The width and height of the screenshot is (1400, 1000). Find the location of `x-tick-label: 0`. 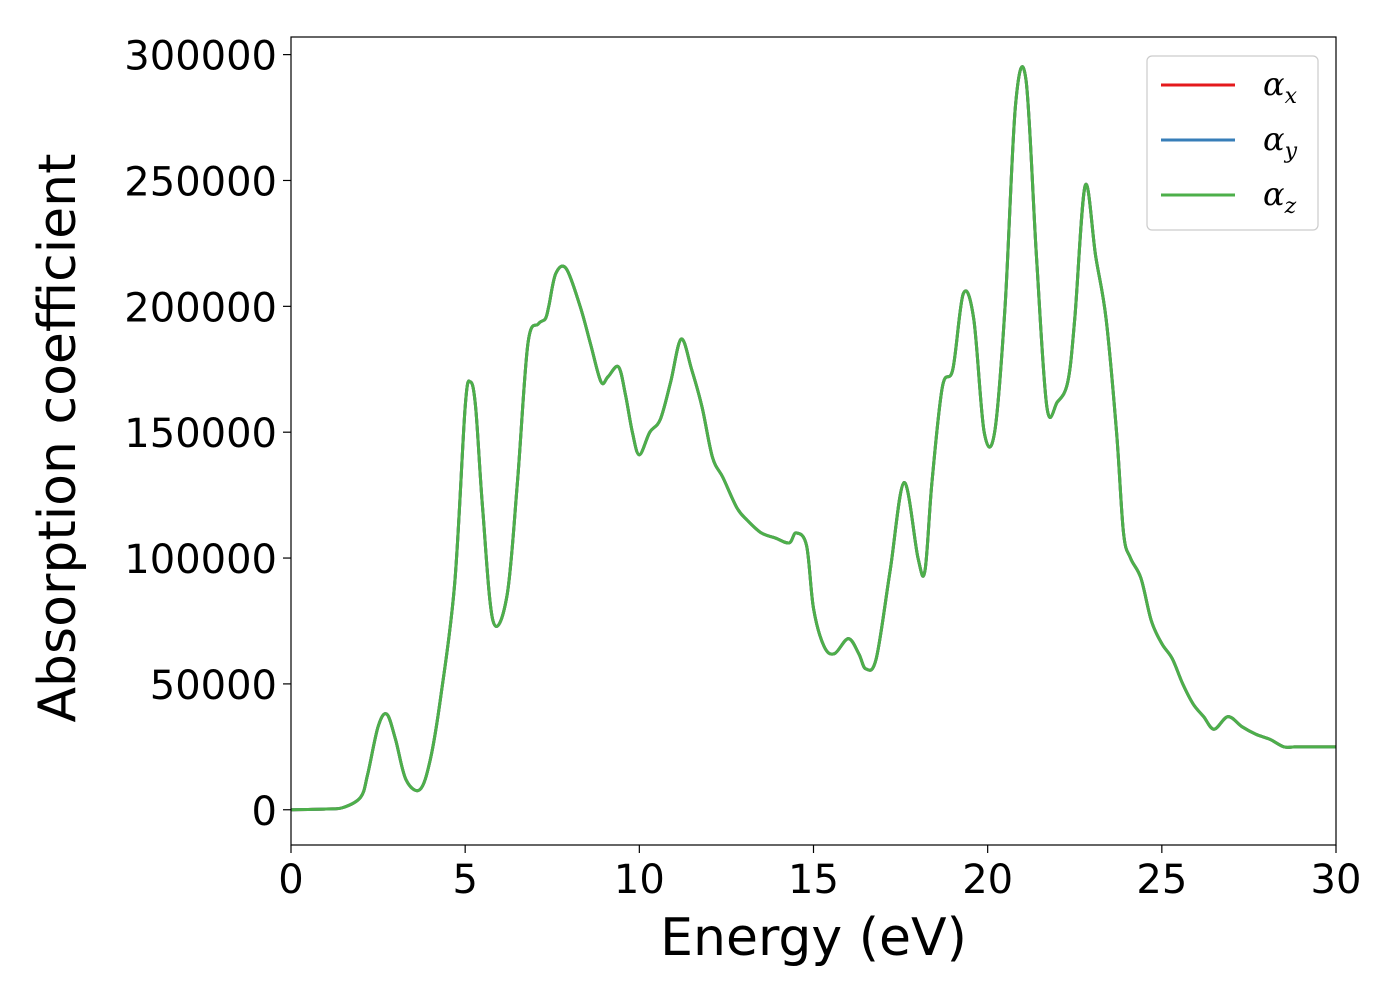

x-tick-label: 0 is located at coordinates (290, 880).